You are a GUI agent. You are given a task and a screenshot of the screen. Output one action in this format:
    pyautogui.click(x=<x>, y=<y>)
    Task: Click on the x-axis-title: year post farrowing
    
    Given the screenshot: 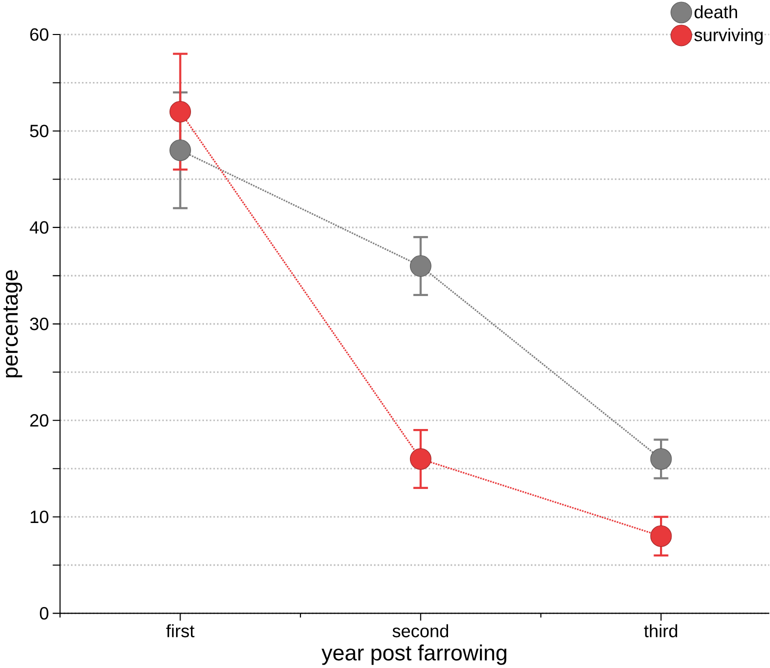 What is the action you would take?
    pyautogui.click(x=414, y=654)
    